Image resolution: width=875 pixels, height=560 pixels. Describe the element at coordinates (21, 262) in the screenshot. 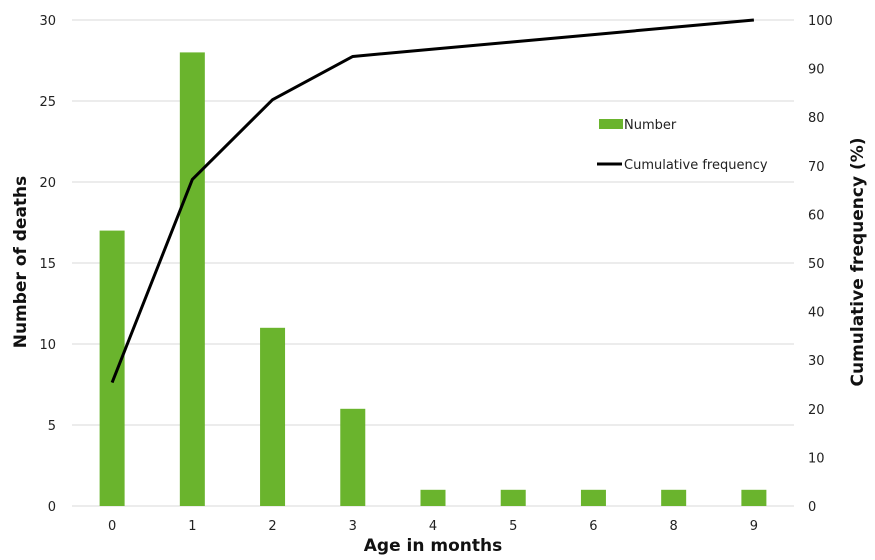

I see `y-axis-title: Number of deaths` at that location.